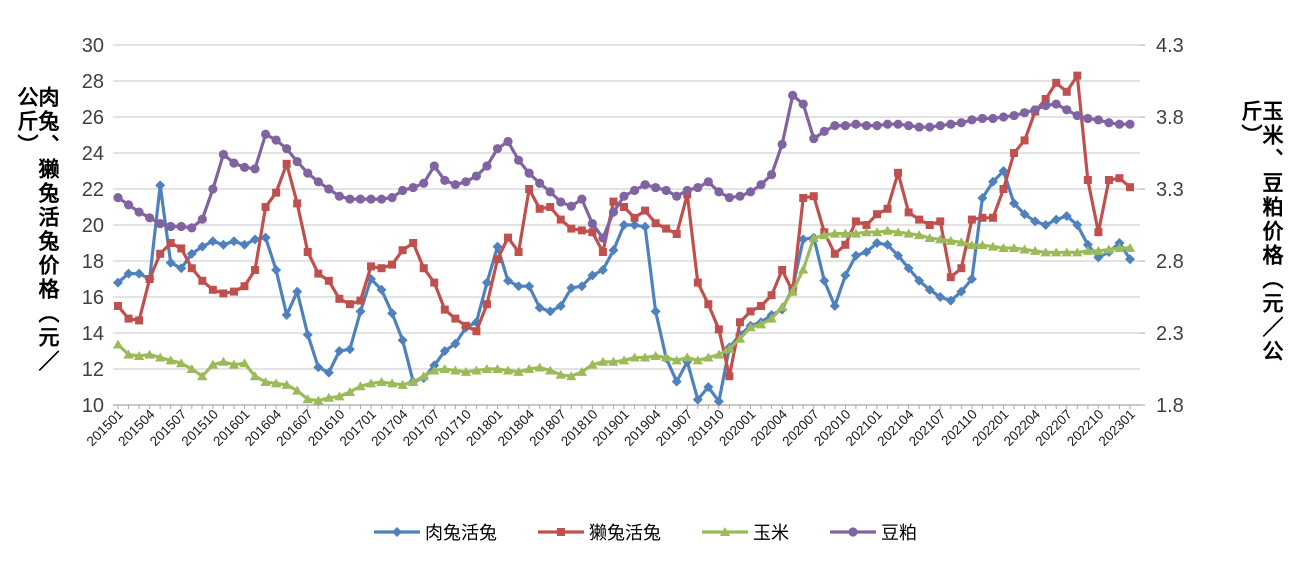 Image resolution: width=1290 pixels, height=570 pixels. Describe the element at coordinates (625, 533) in the screenshot. I see `legend-label: 獭兔活兔` at that location.